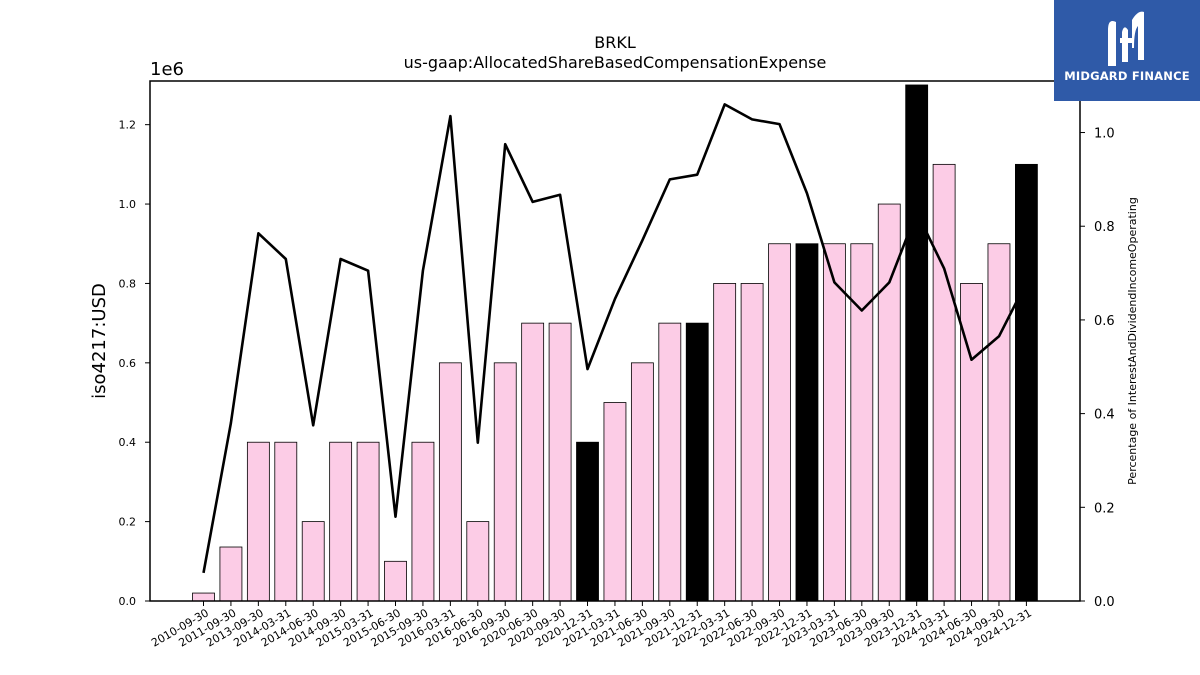 The image size is (1200, 675). I want to click on y-tick-label: 0.2, so click(128, 522).